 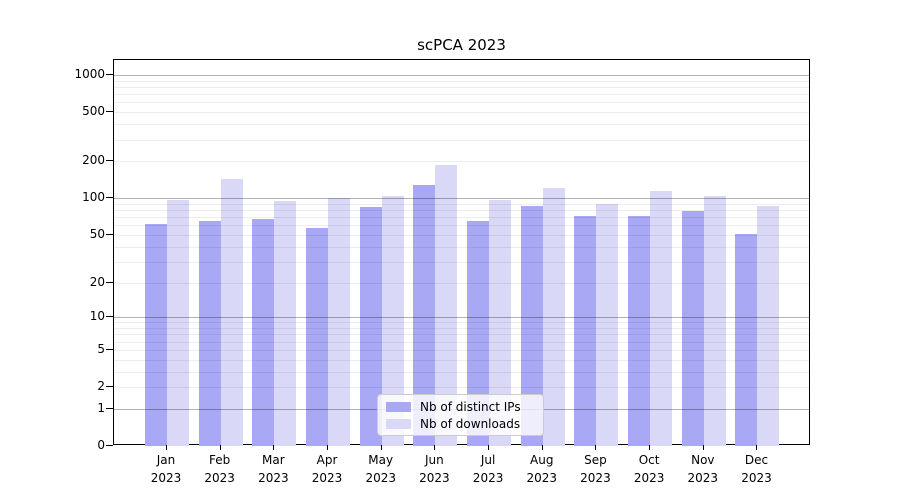 What do you see at coordinates (585, 330) in the screenshot?
I see `bar-sep-distinct-ips` at bounding box center [585, 330].